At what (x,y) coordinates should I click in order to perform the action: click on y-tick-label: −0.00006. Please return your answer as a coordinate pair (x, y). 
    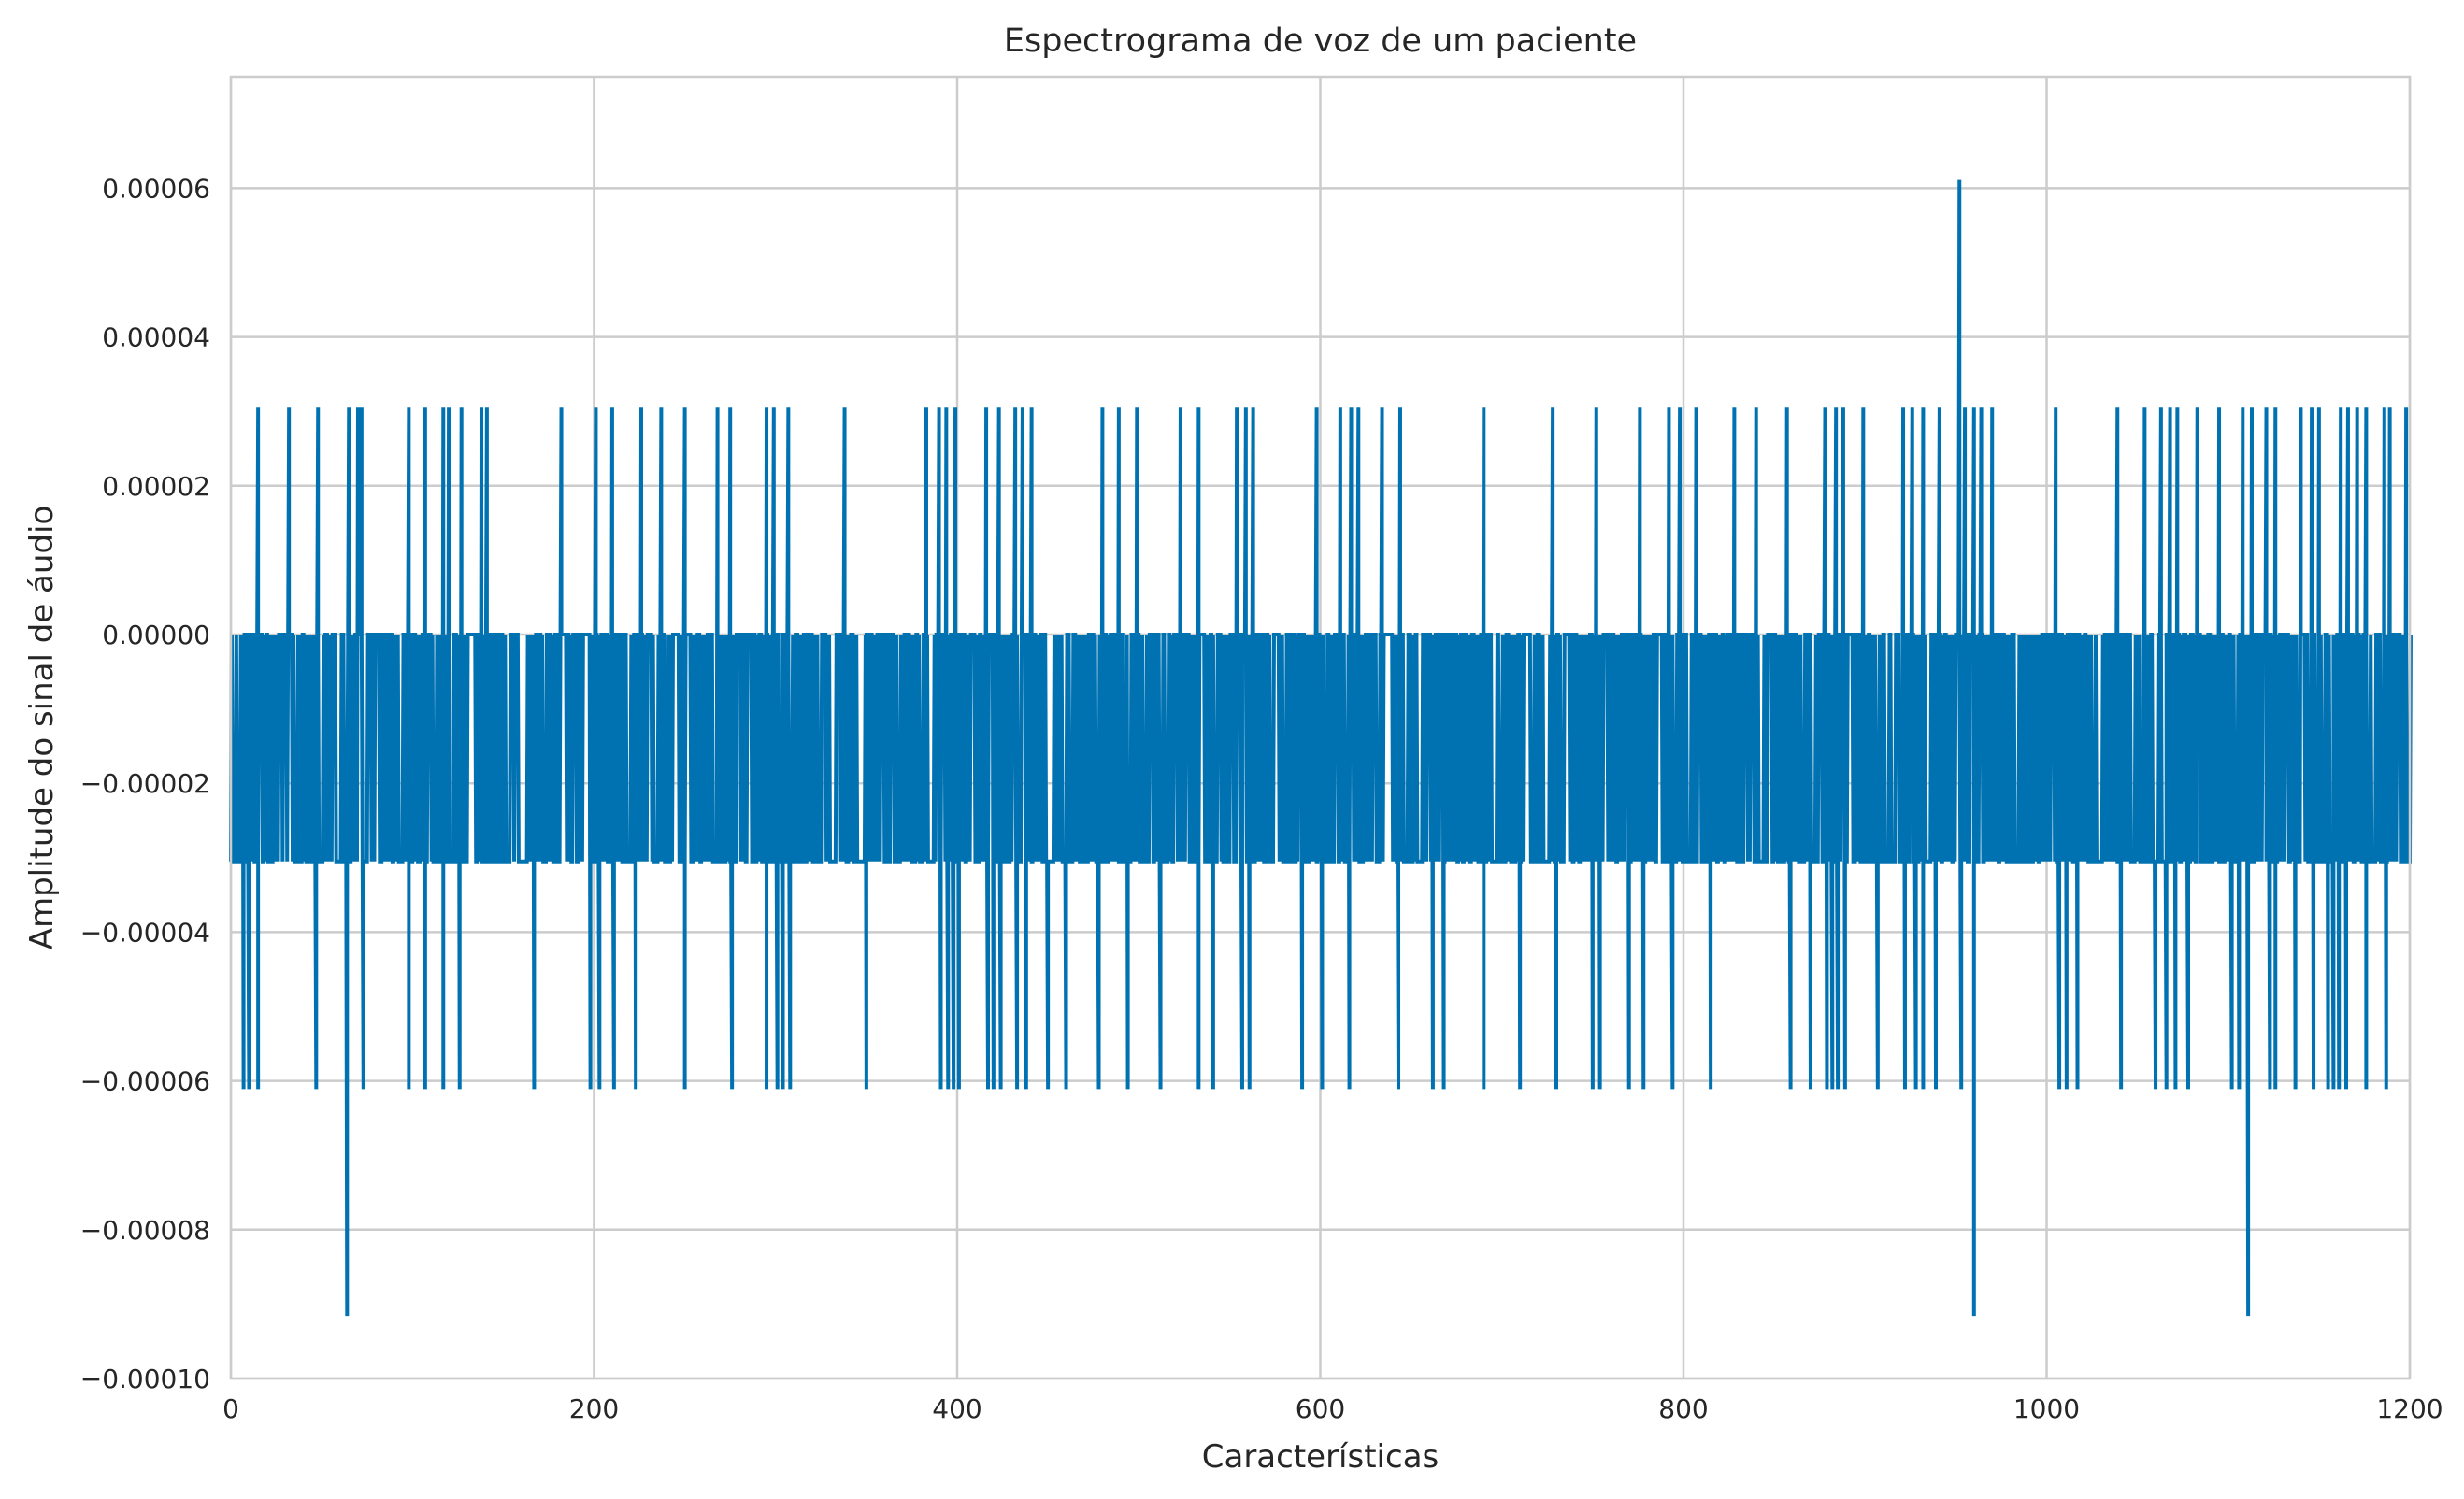
    Looking at the image, I should click on (145, 1082).